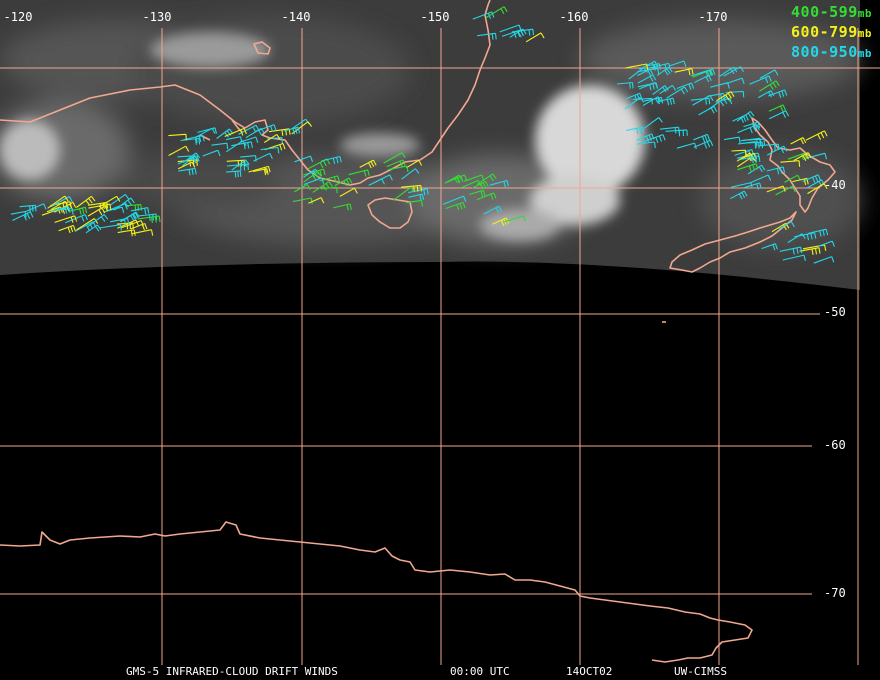 This screenshot has height=680, width=880. I want to click on legend-range: 800-950, so click(824, 52).